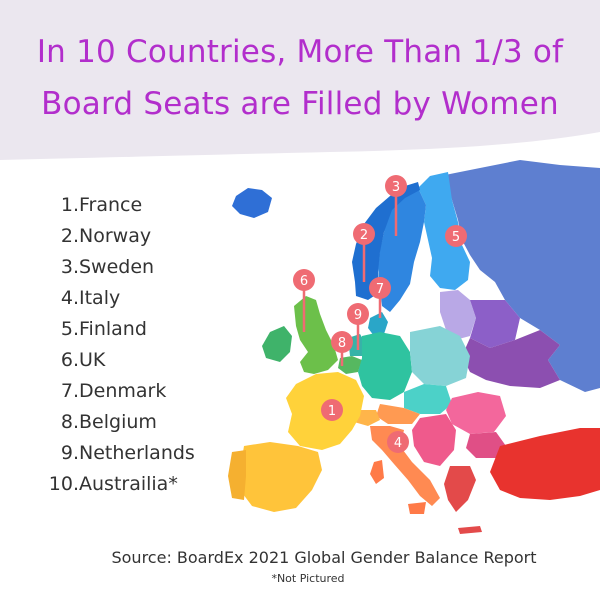 This screenshot has width=600, height=600. What do you see at coordinates (378, 324) in the screenshot?
I see `denmark-shape` at bounding box center [378, 324].